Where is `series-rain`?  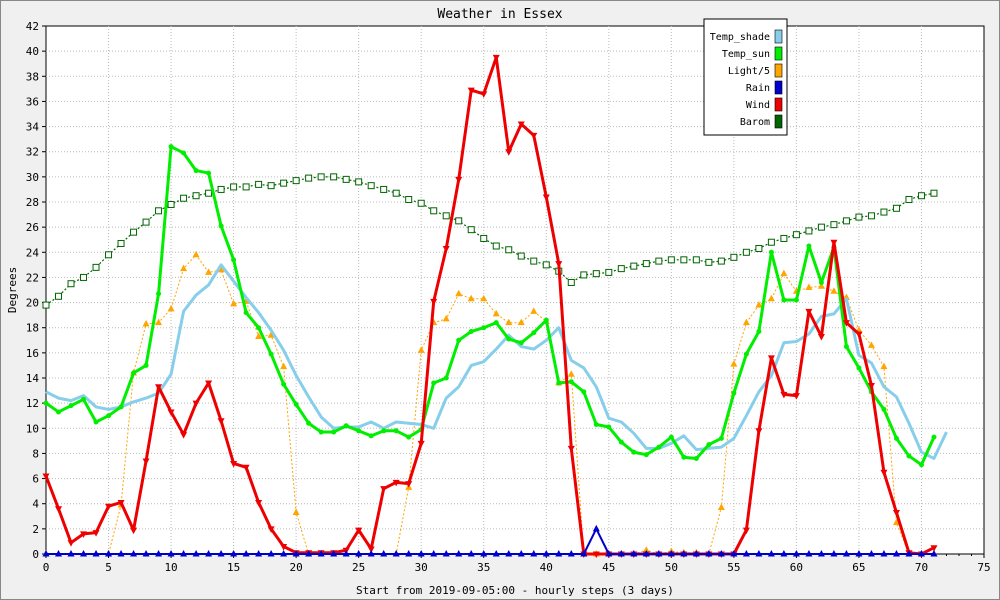
series-rain is located at coordinates (490, 540).